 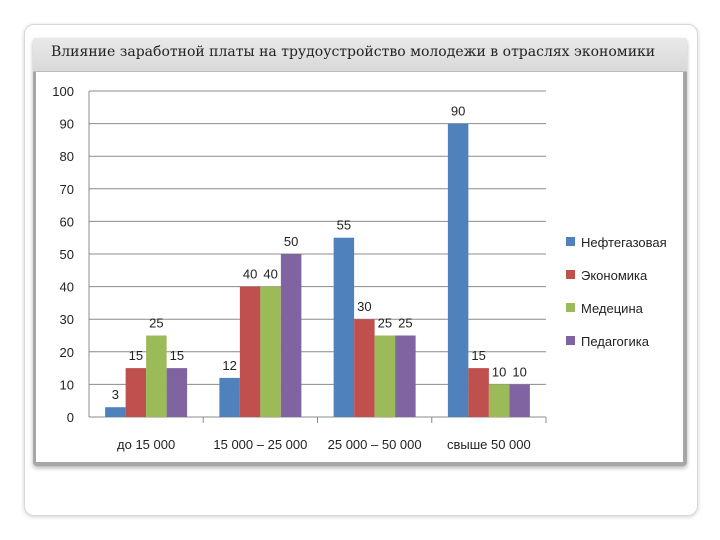 What do you see at coordinates (67, 189) in the screenshot?
I see `y-tick-label: 70` at bounding box center [67, 189].